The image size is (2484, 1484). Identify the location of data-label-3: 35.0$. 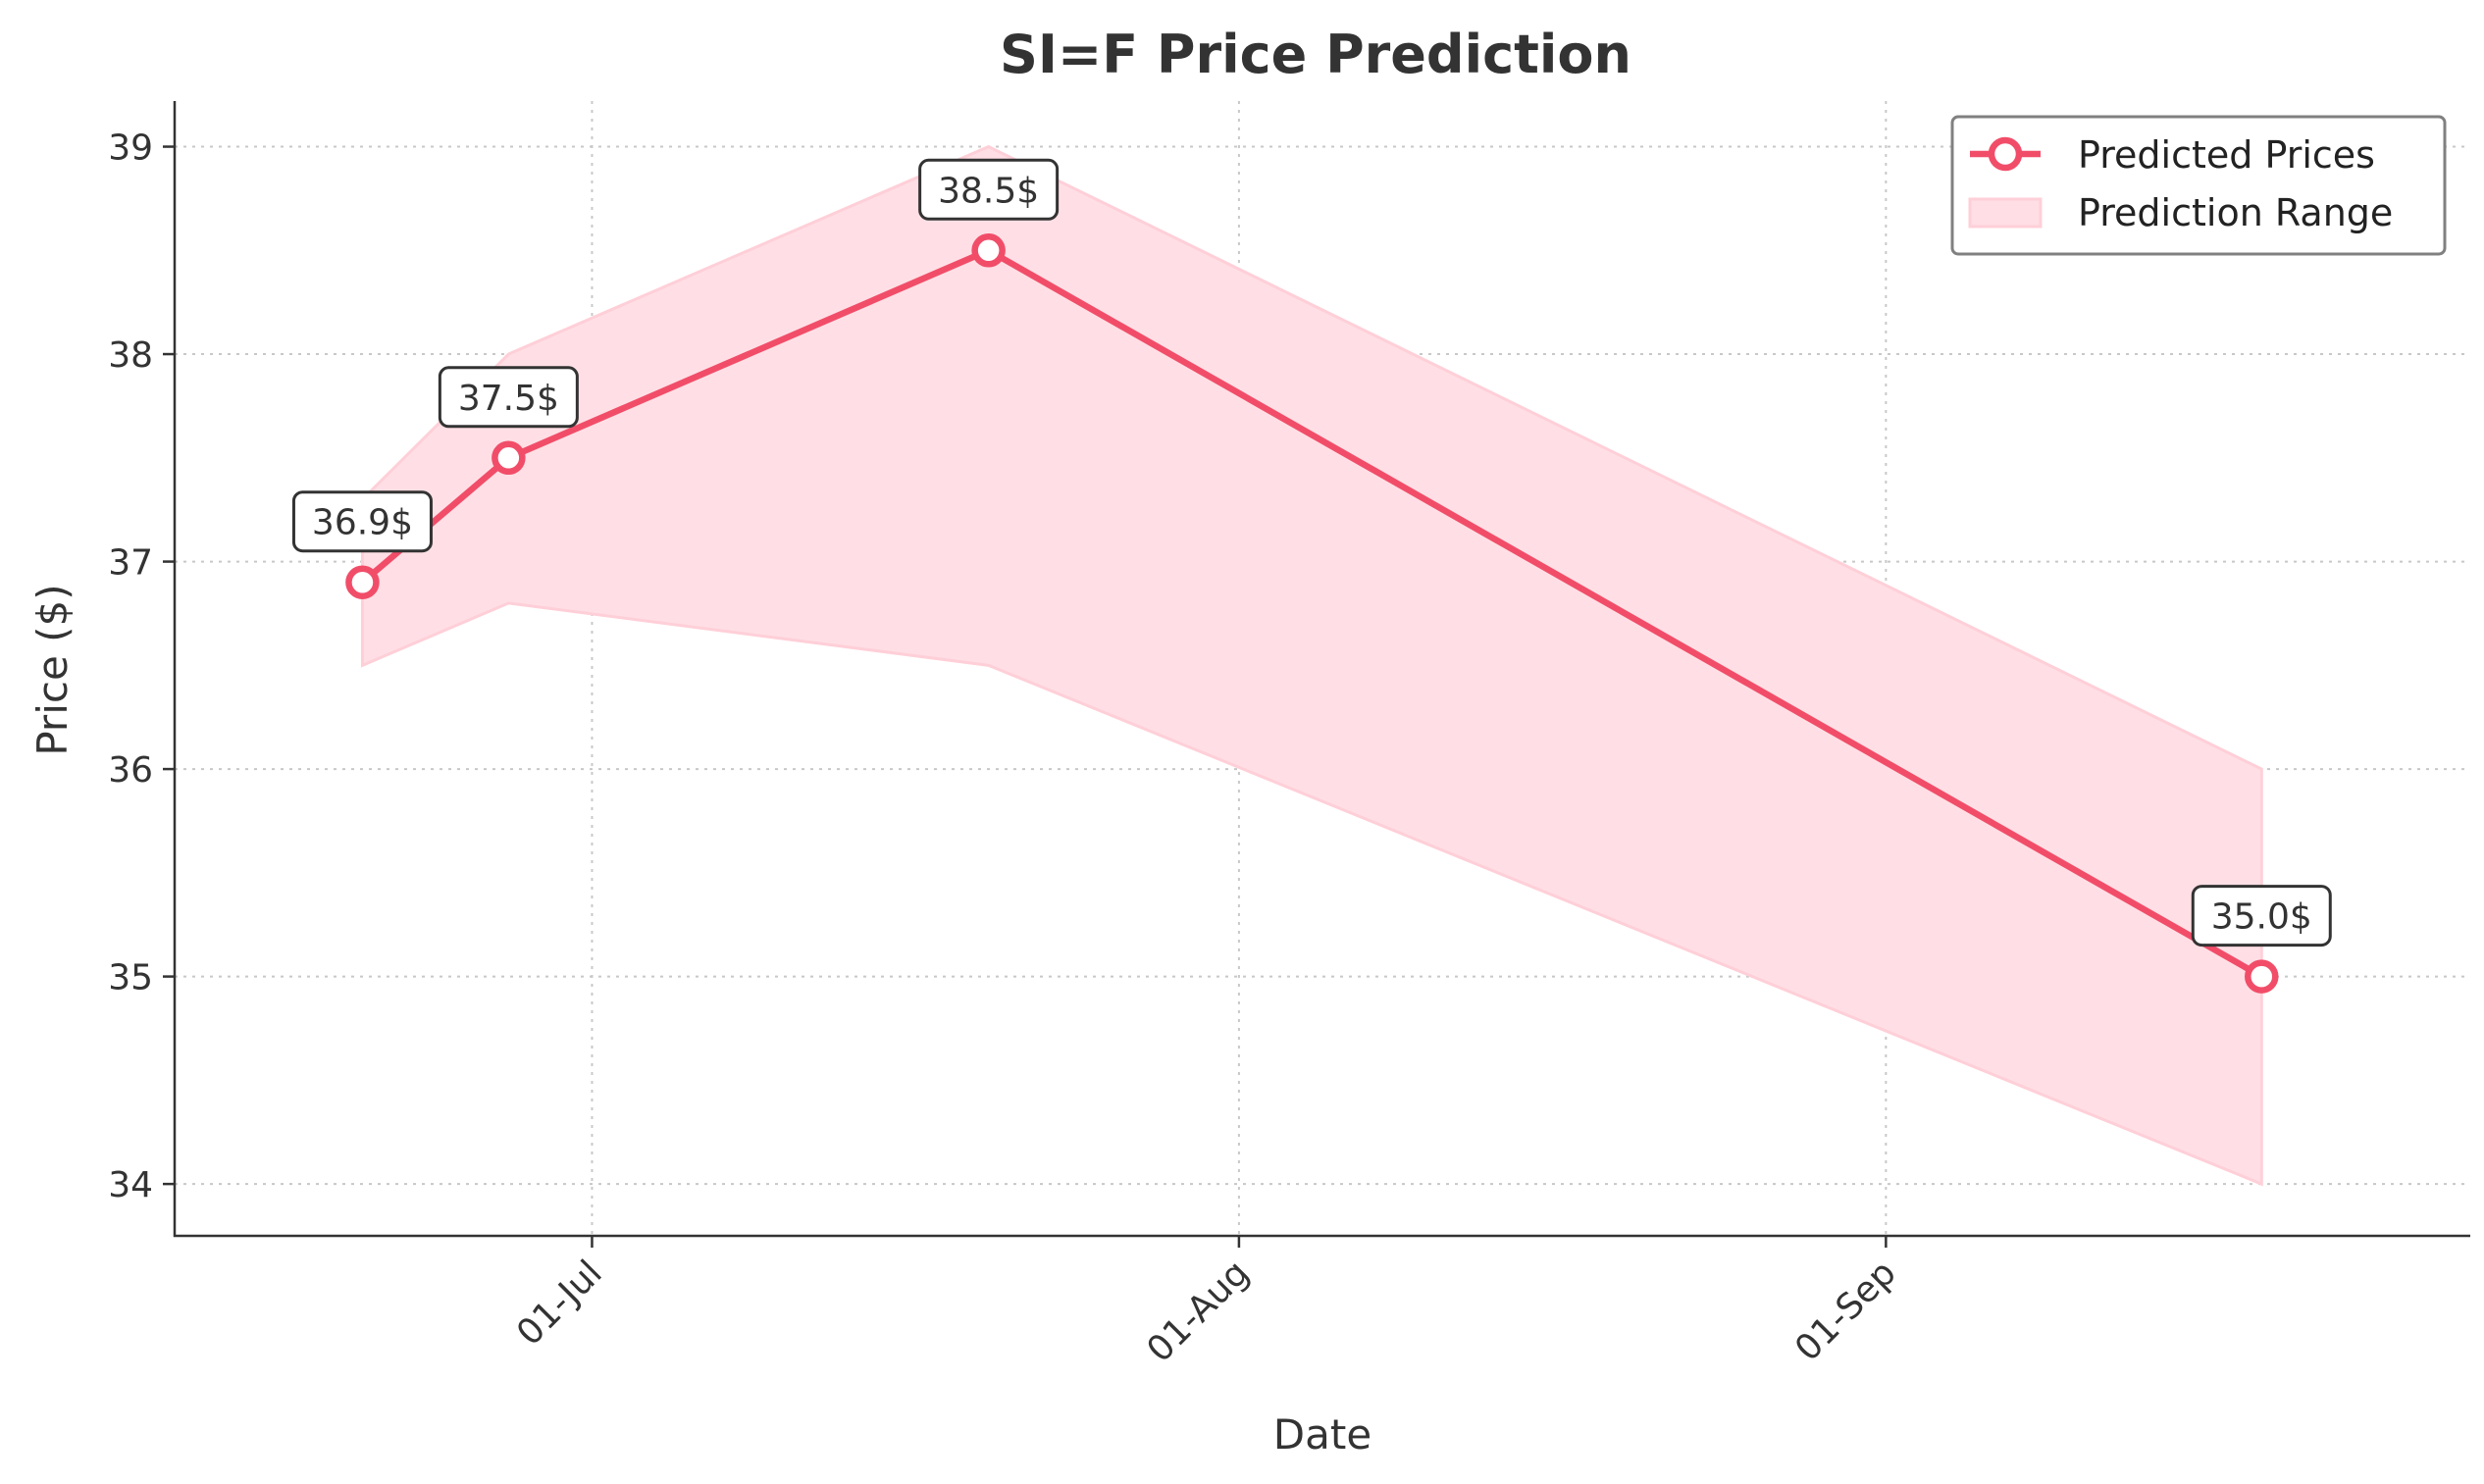
(2262, 918).